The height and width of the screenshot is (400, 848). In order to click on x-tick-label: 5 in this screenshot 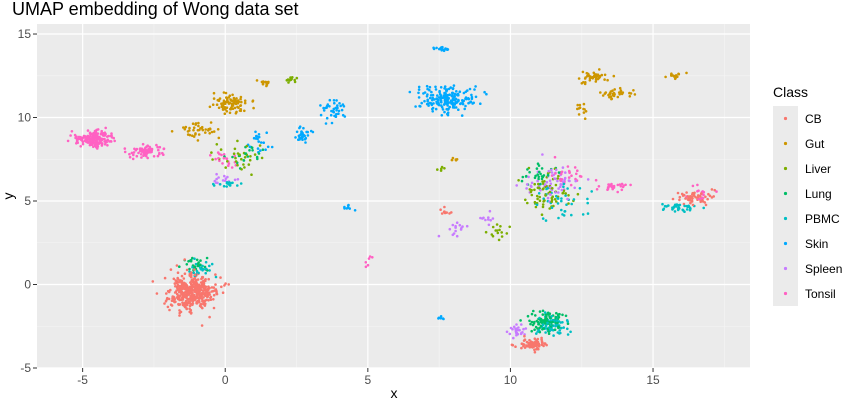, I will do `click(367, 380)`.